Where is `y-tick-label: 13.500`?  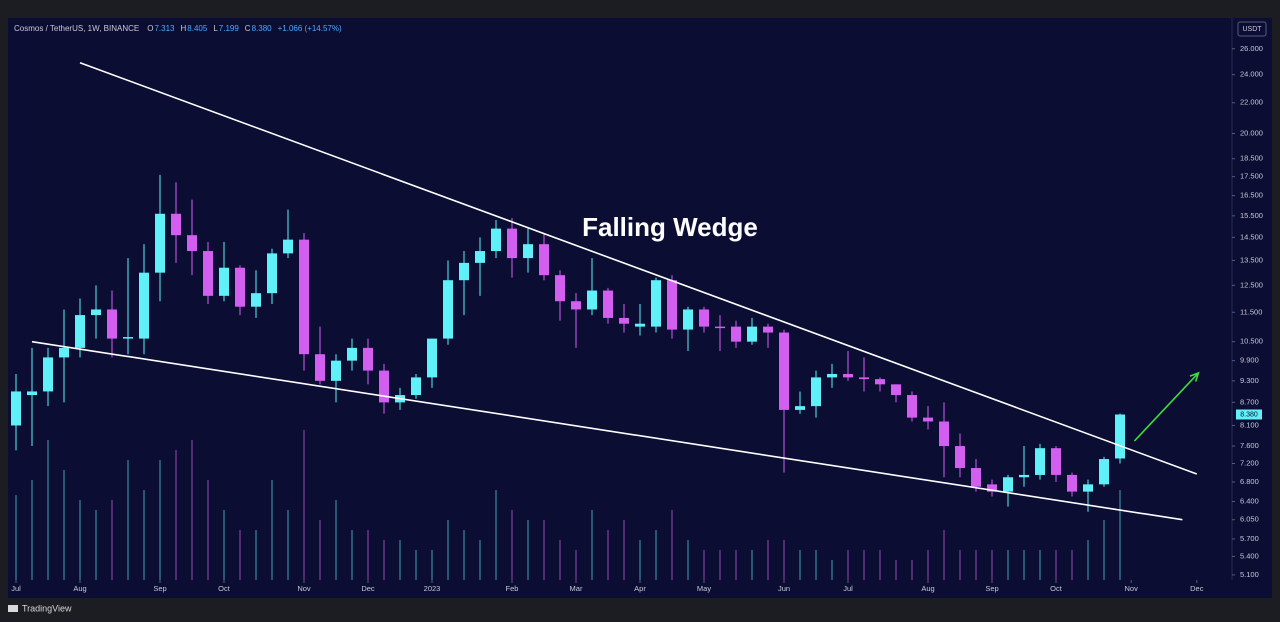 y-tick-label: 13.500 is located at coordinates (1251, 259).